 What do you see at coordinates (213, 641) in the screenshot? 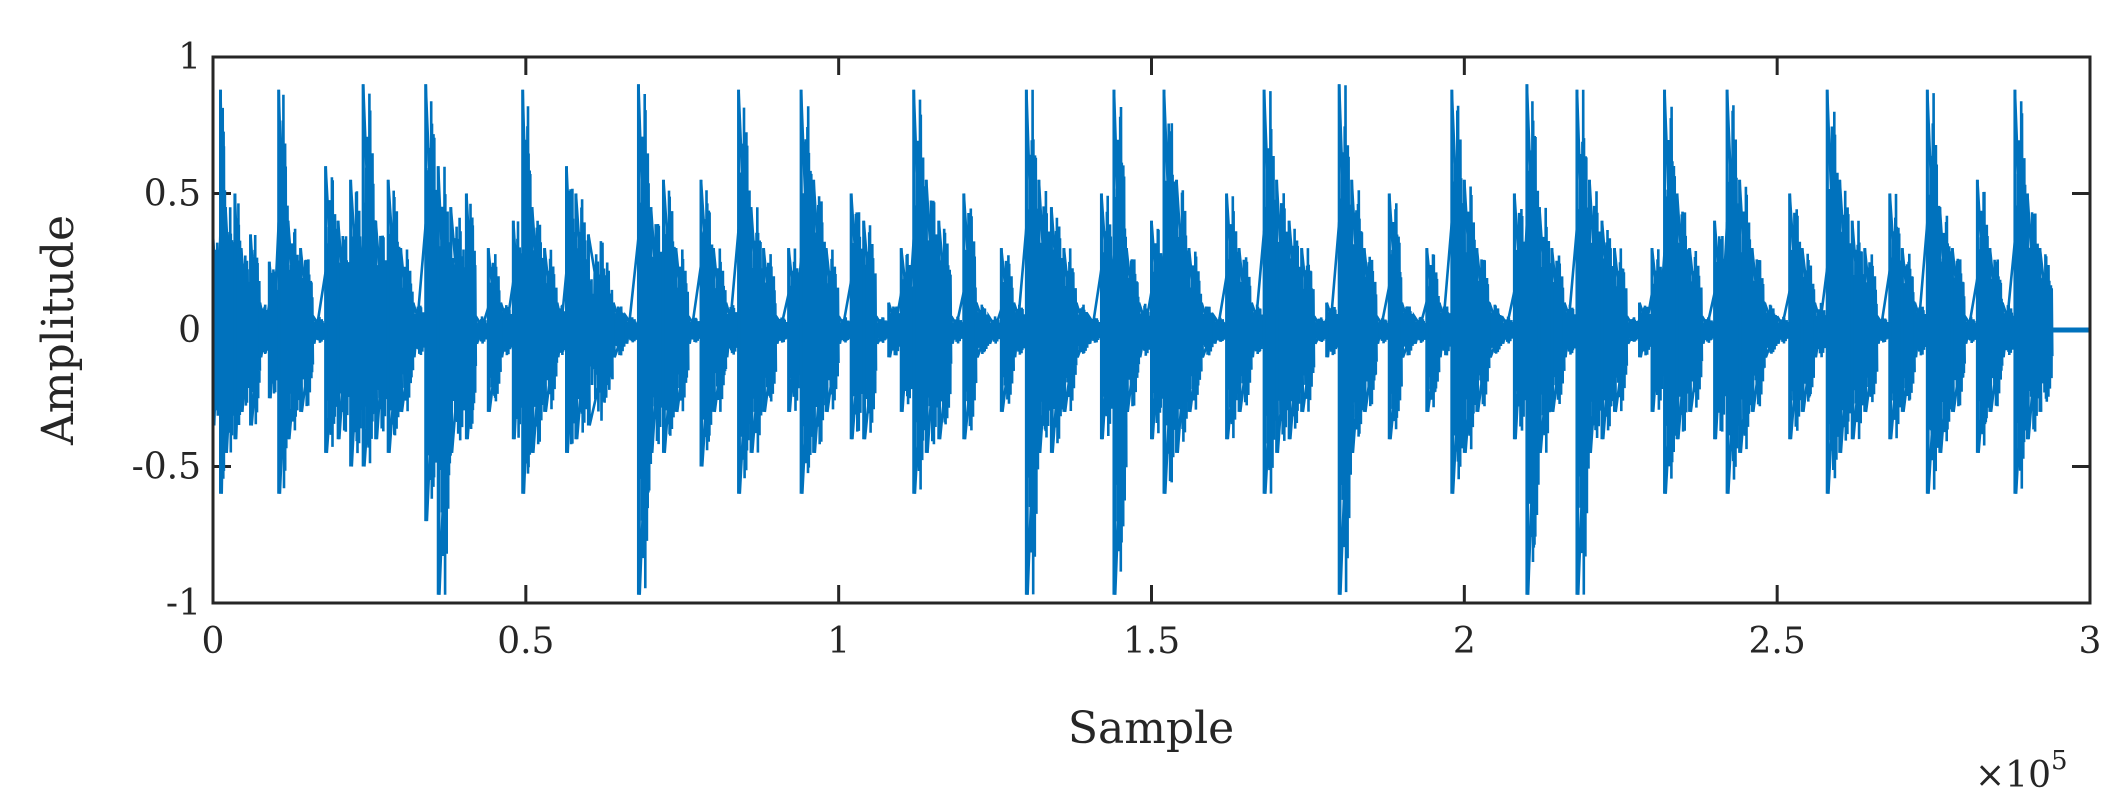
I see `x-tick-label: 0` at bounding box center [213, 641].